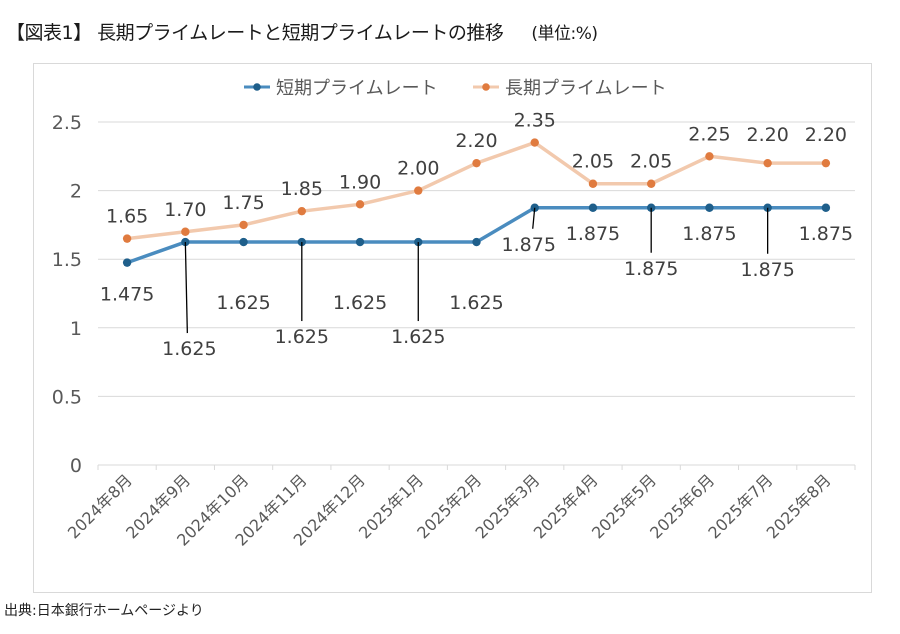 The image size is (900, 634). I want to click on legend: 短期プライムレート 長期プライムレート, so click(455, 88).